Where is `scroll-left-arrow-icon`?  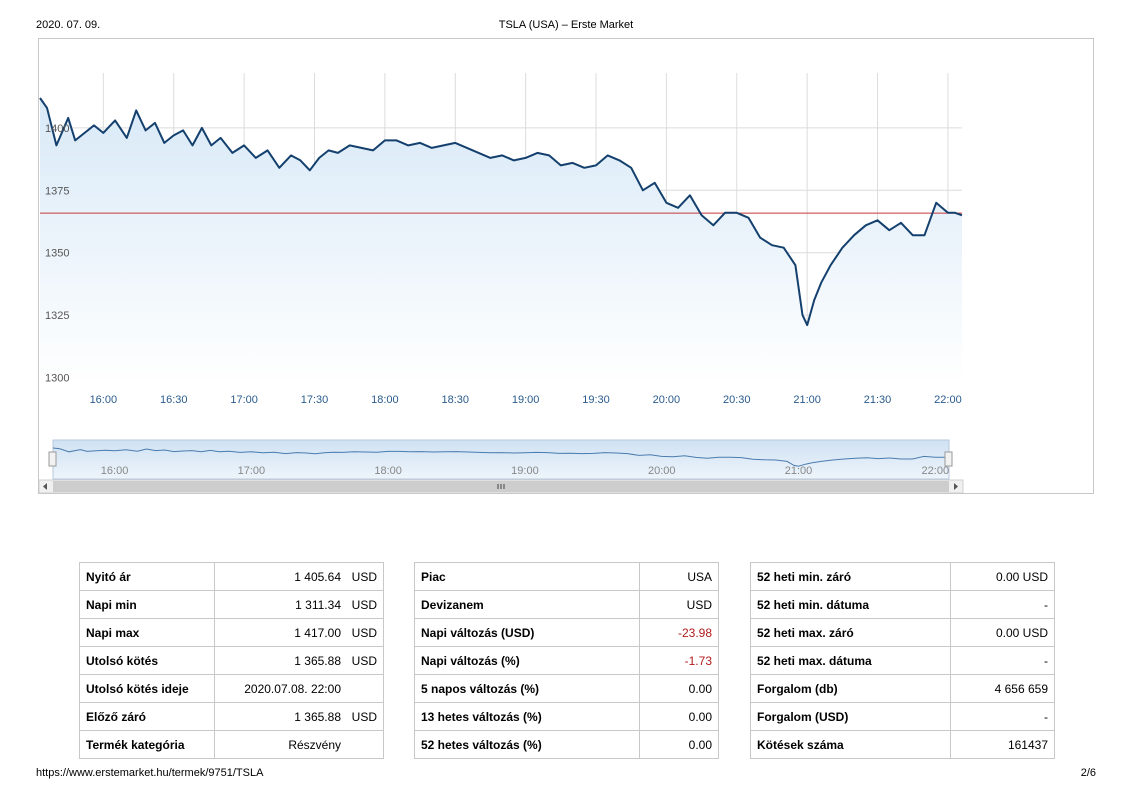
scroll-left-arrow-icon is located at coordinates (45, 486).